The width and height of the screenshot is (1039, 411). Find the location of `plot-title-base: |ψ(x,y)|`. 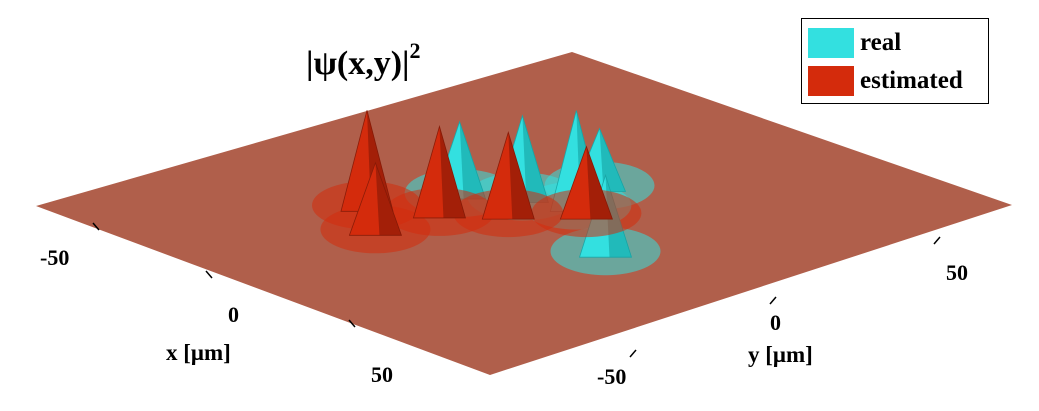

plot-title-base: |ψ(x,y)| is located at coordinates (358, 63).